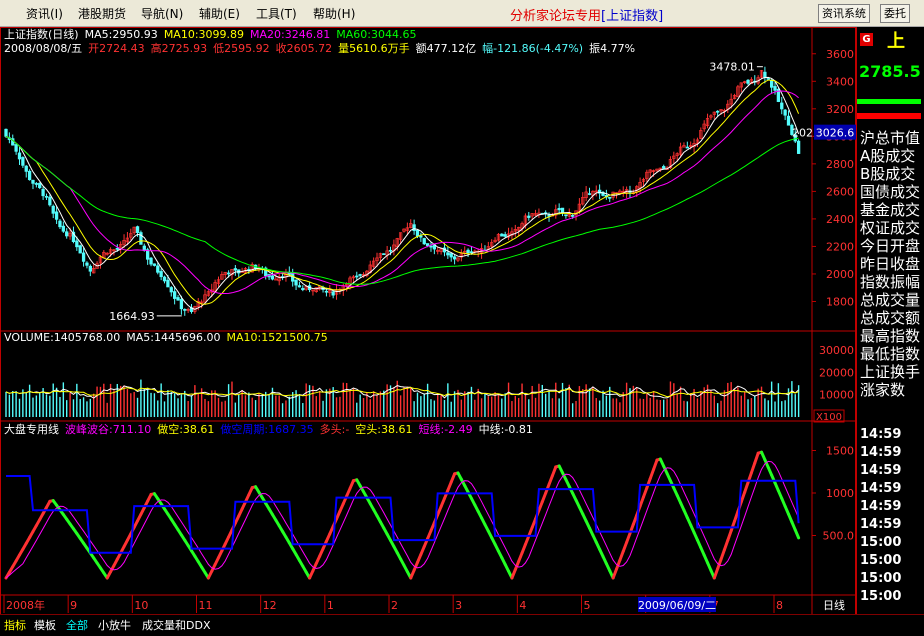 This screenshot has width=924, height=636. What do you see at coordinates (116, 48) in the screenshot?
I see `open-label: 开2724.43` at bounding box center [116, 48].